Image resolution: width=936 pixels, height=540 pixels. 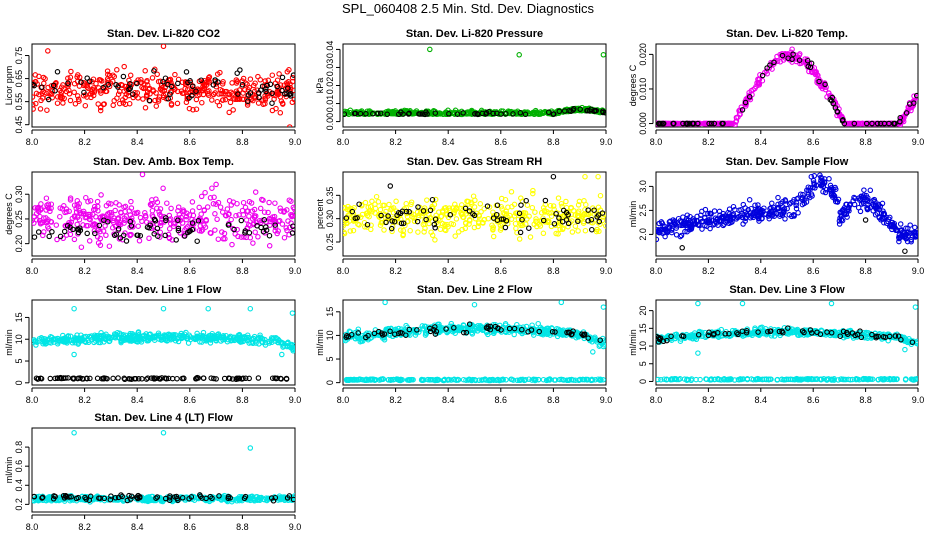 What do you see at coordinates (918, 400) in the screenshot?
I see `x-tick-label: 9.0` at bounding box center [918, 400].